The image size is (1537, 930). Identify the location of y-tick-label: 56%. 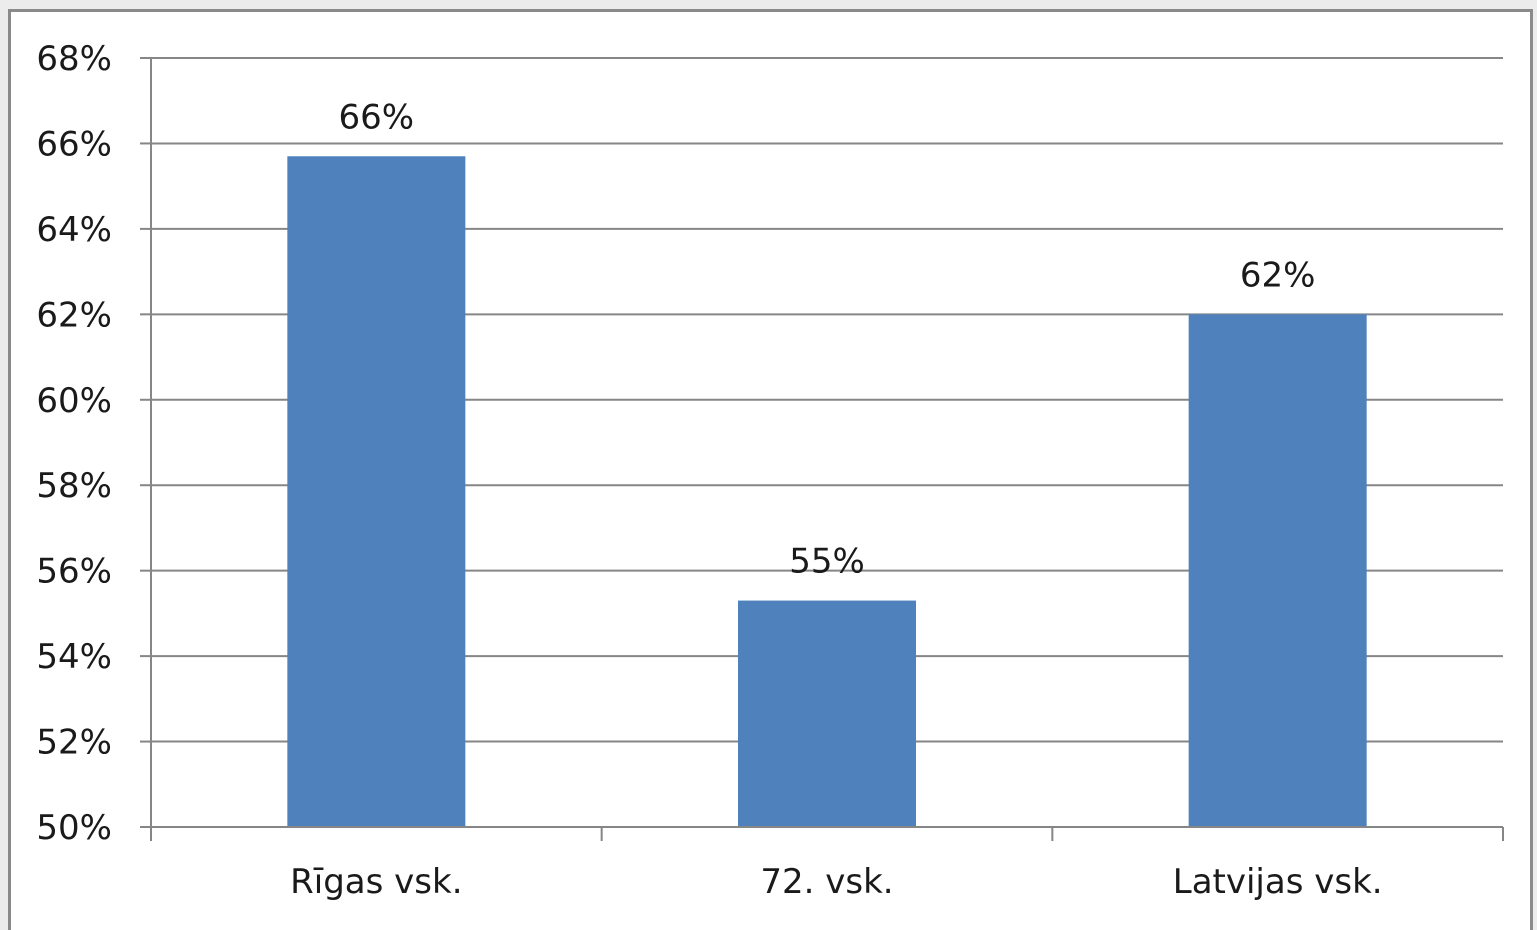
(74, 572).